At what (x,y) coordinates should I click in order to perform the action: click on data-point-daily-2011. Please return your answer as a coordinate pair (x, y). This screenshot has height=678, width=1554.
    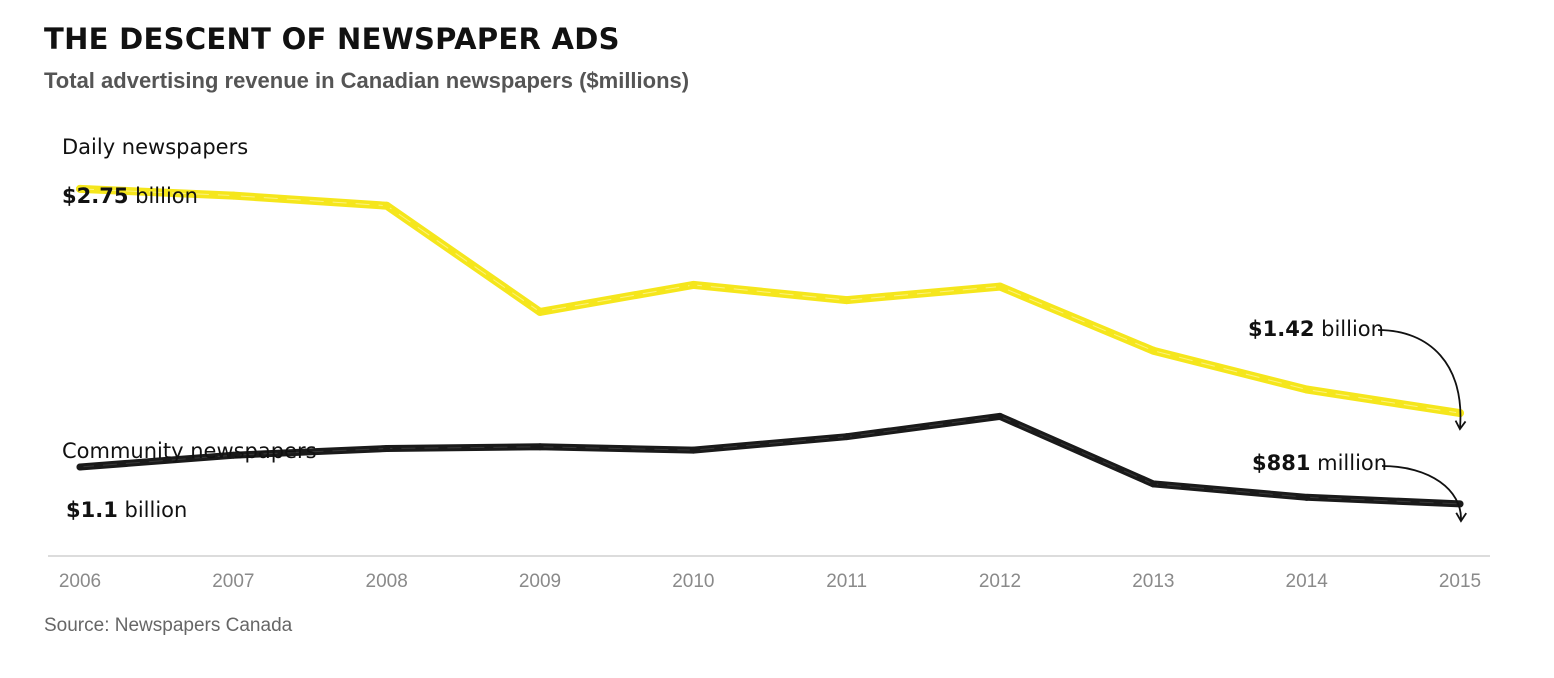
    Looking at the image, I should click on (846, 300).